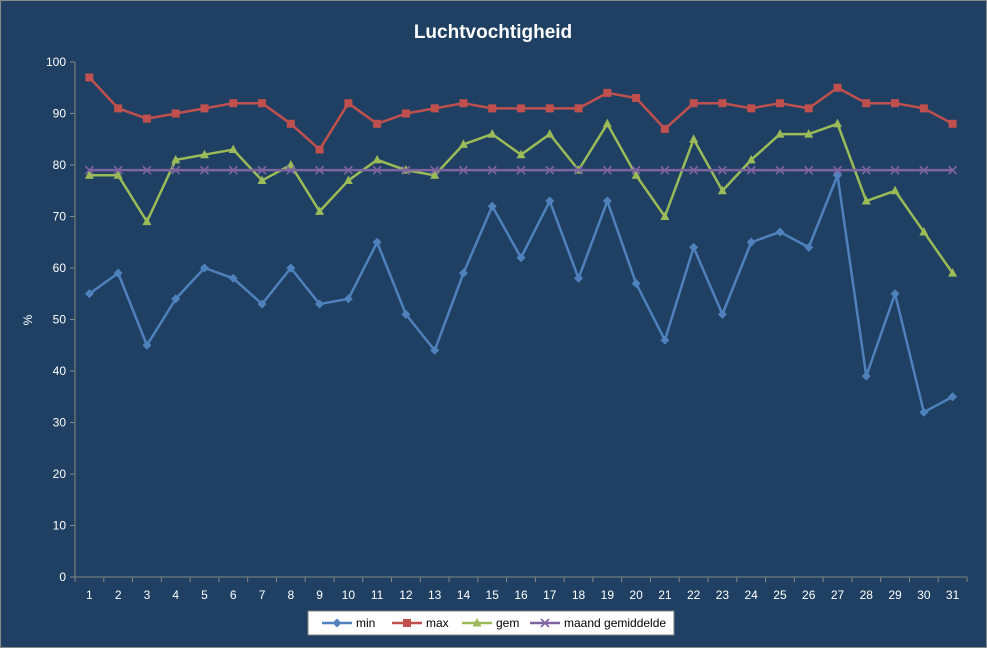 This screenshot has width=987, height=648. What do you see at coordinates (608, 595) in the screenshot?
I see `x-tick-label: 19` at bounding box center [608, 595].